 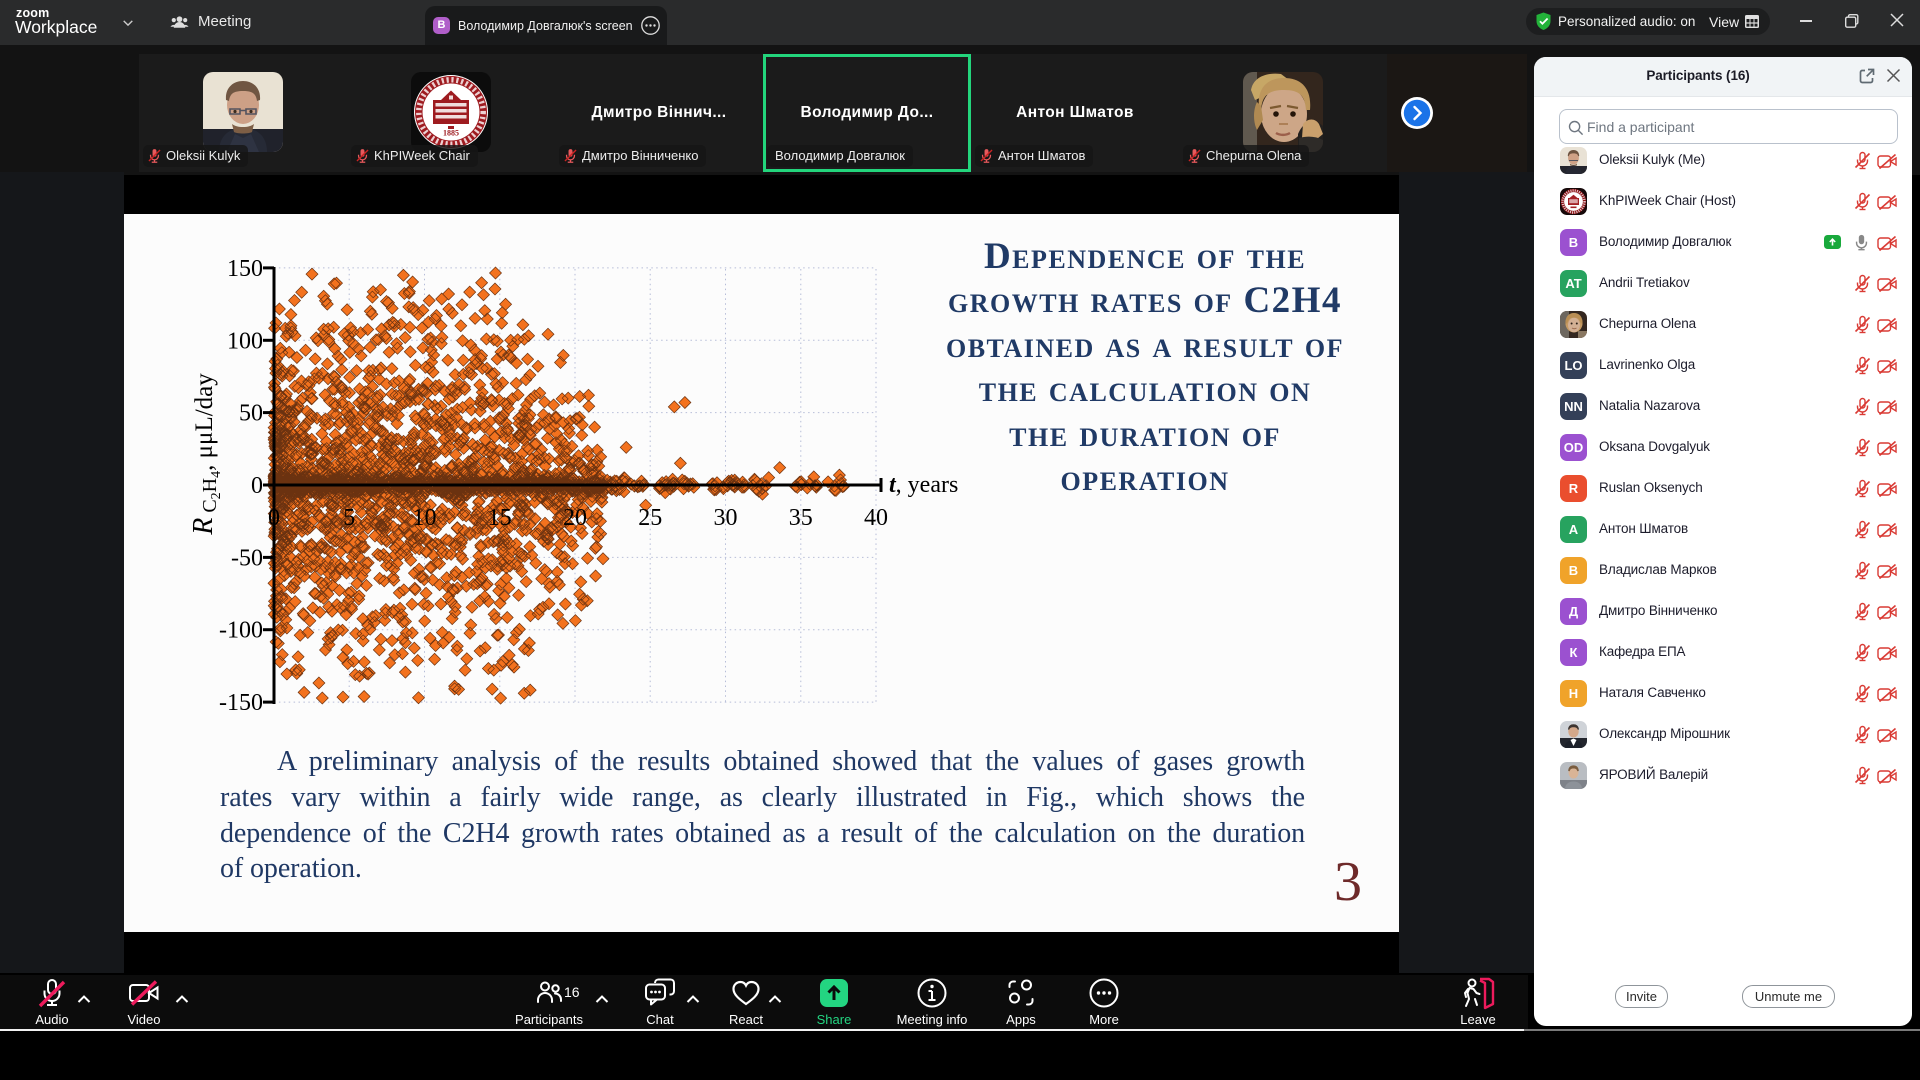 I want to click on svg-text: 40, so click(x=876, y=518).